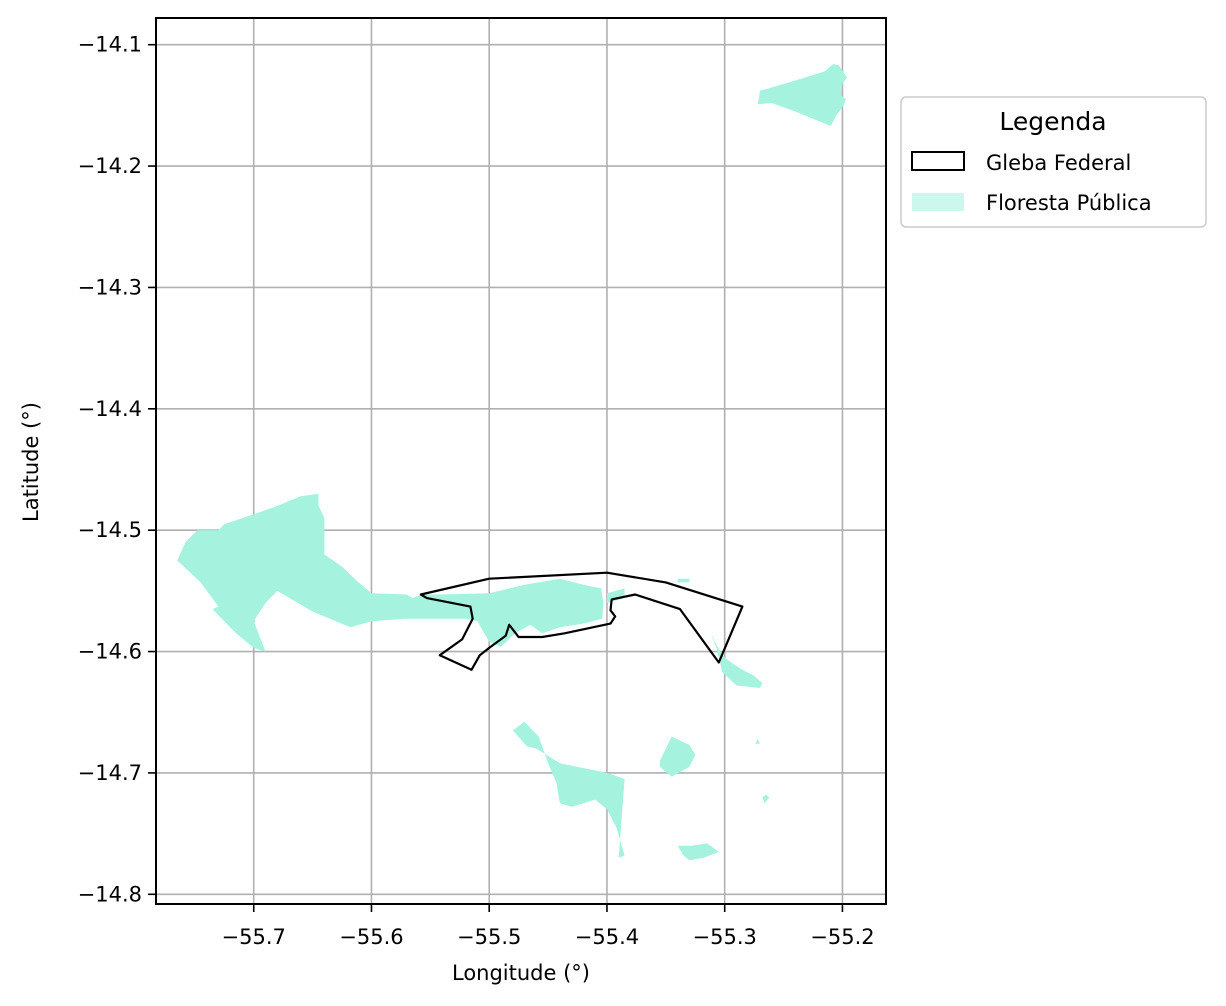 Image resolution: width=1226 pixels, height=1006 pixels. I want to click on x-tick-label: −55.3, so click(725, 937).